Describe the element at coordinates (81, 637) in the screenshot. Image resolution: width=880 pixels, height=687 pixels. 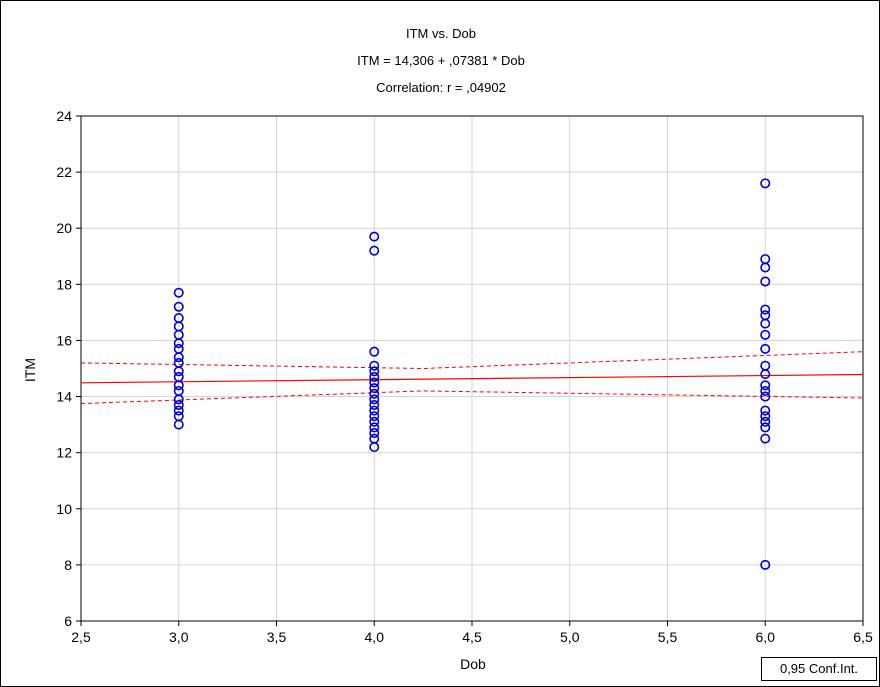
I see `x-tick-label: 2,5` at that location.